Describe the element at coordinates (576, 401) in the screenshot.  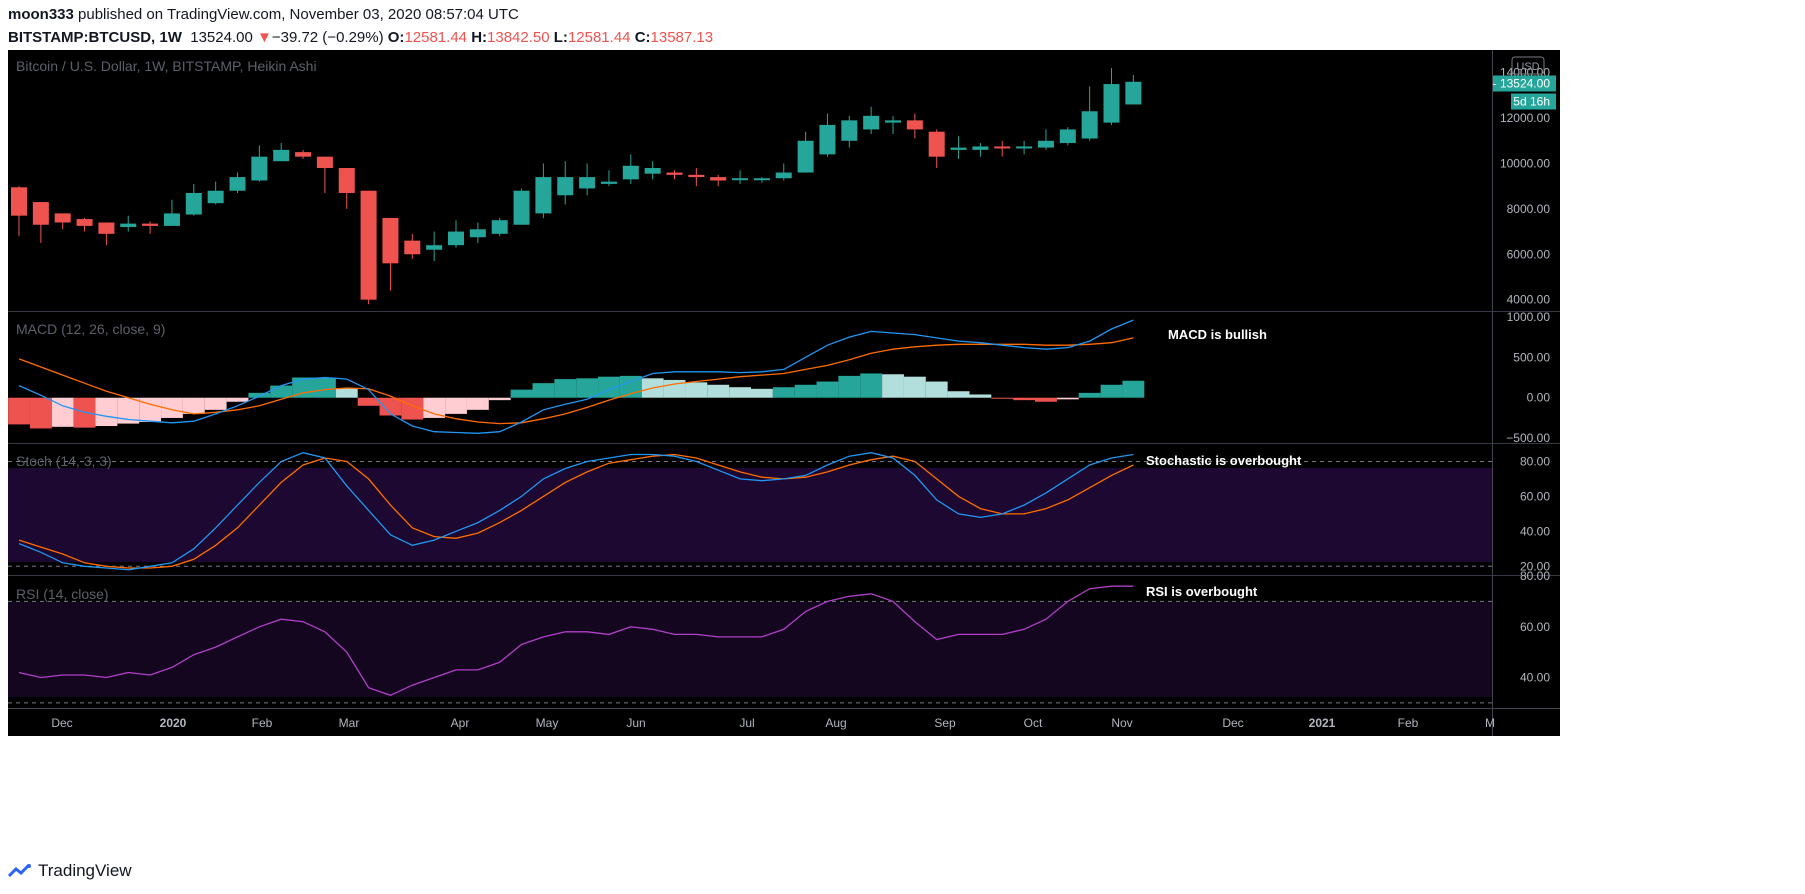
I see `macd-histogram` at that location.